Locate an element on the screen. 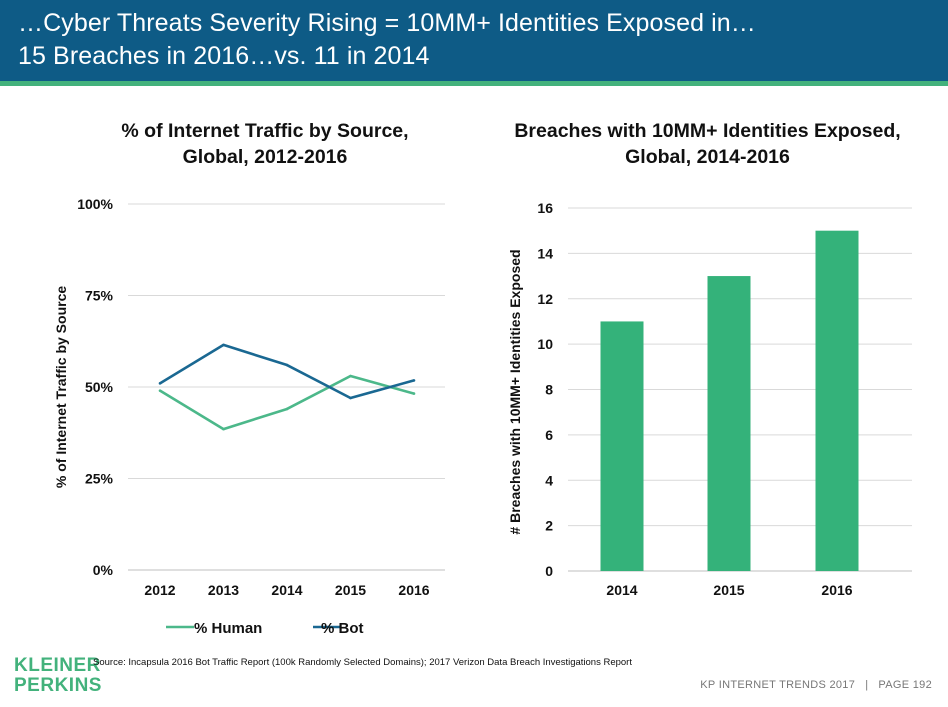 The image size is (948, 707). legend-label: % Bot is located at coordinates (342, 628).